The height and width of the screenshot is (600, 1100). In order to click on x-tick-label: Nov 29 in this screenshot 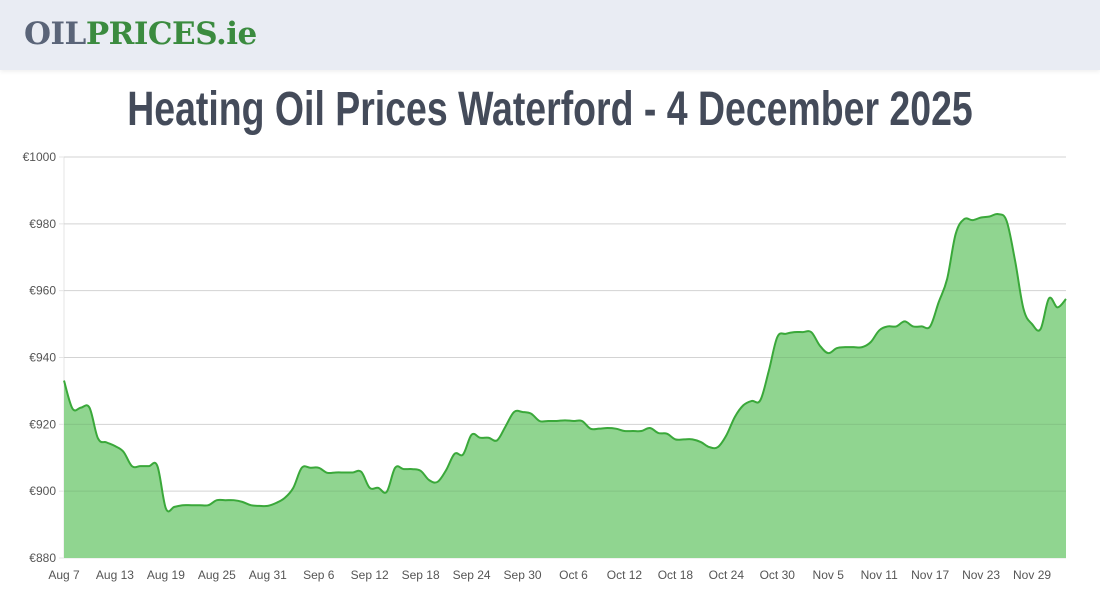, I will do `click(1032, 575)`.